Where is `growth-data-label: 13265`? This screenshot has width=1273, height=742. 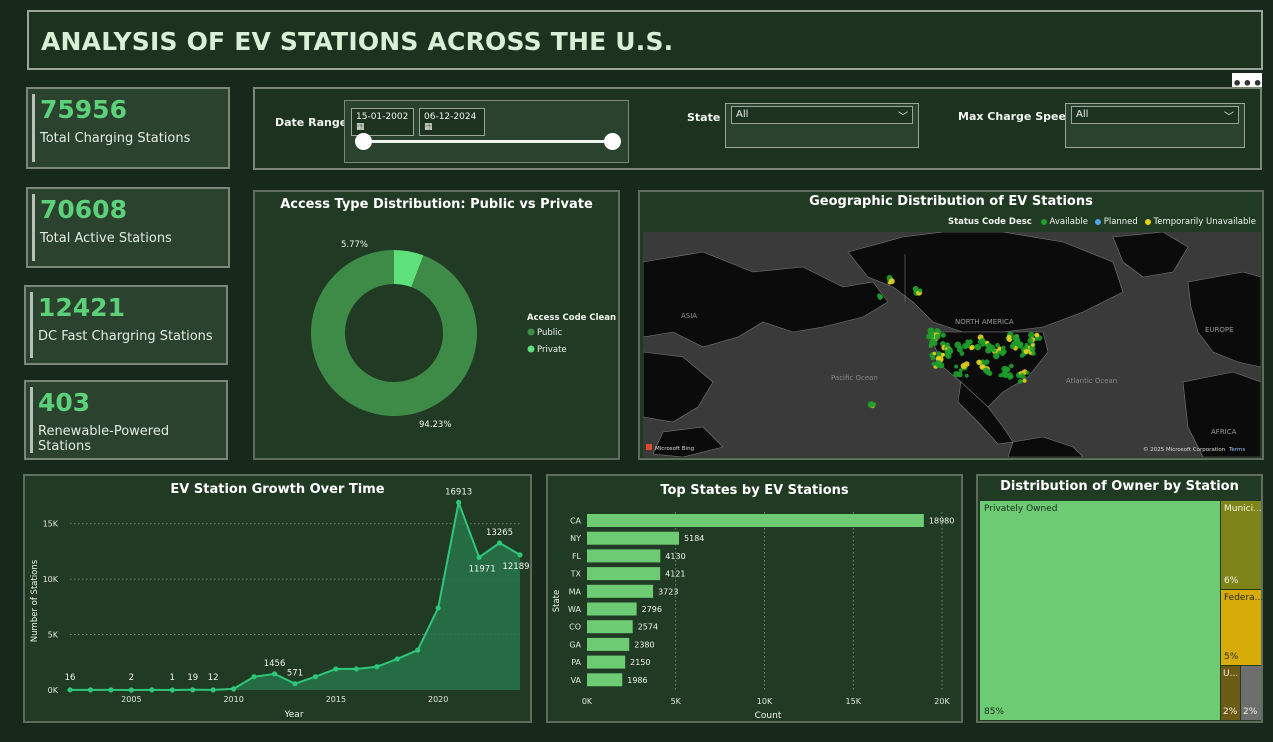
growth-data-label: 13265 is located at coordinates (499, 533).